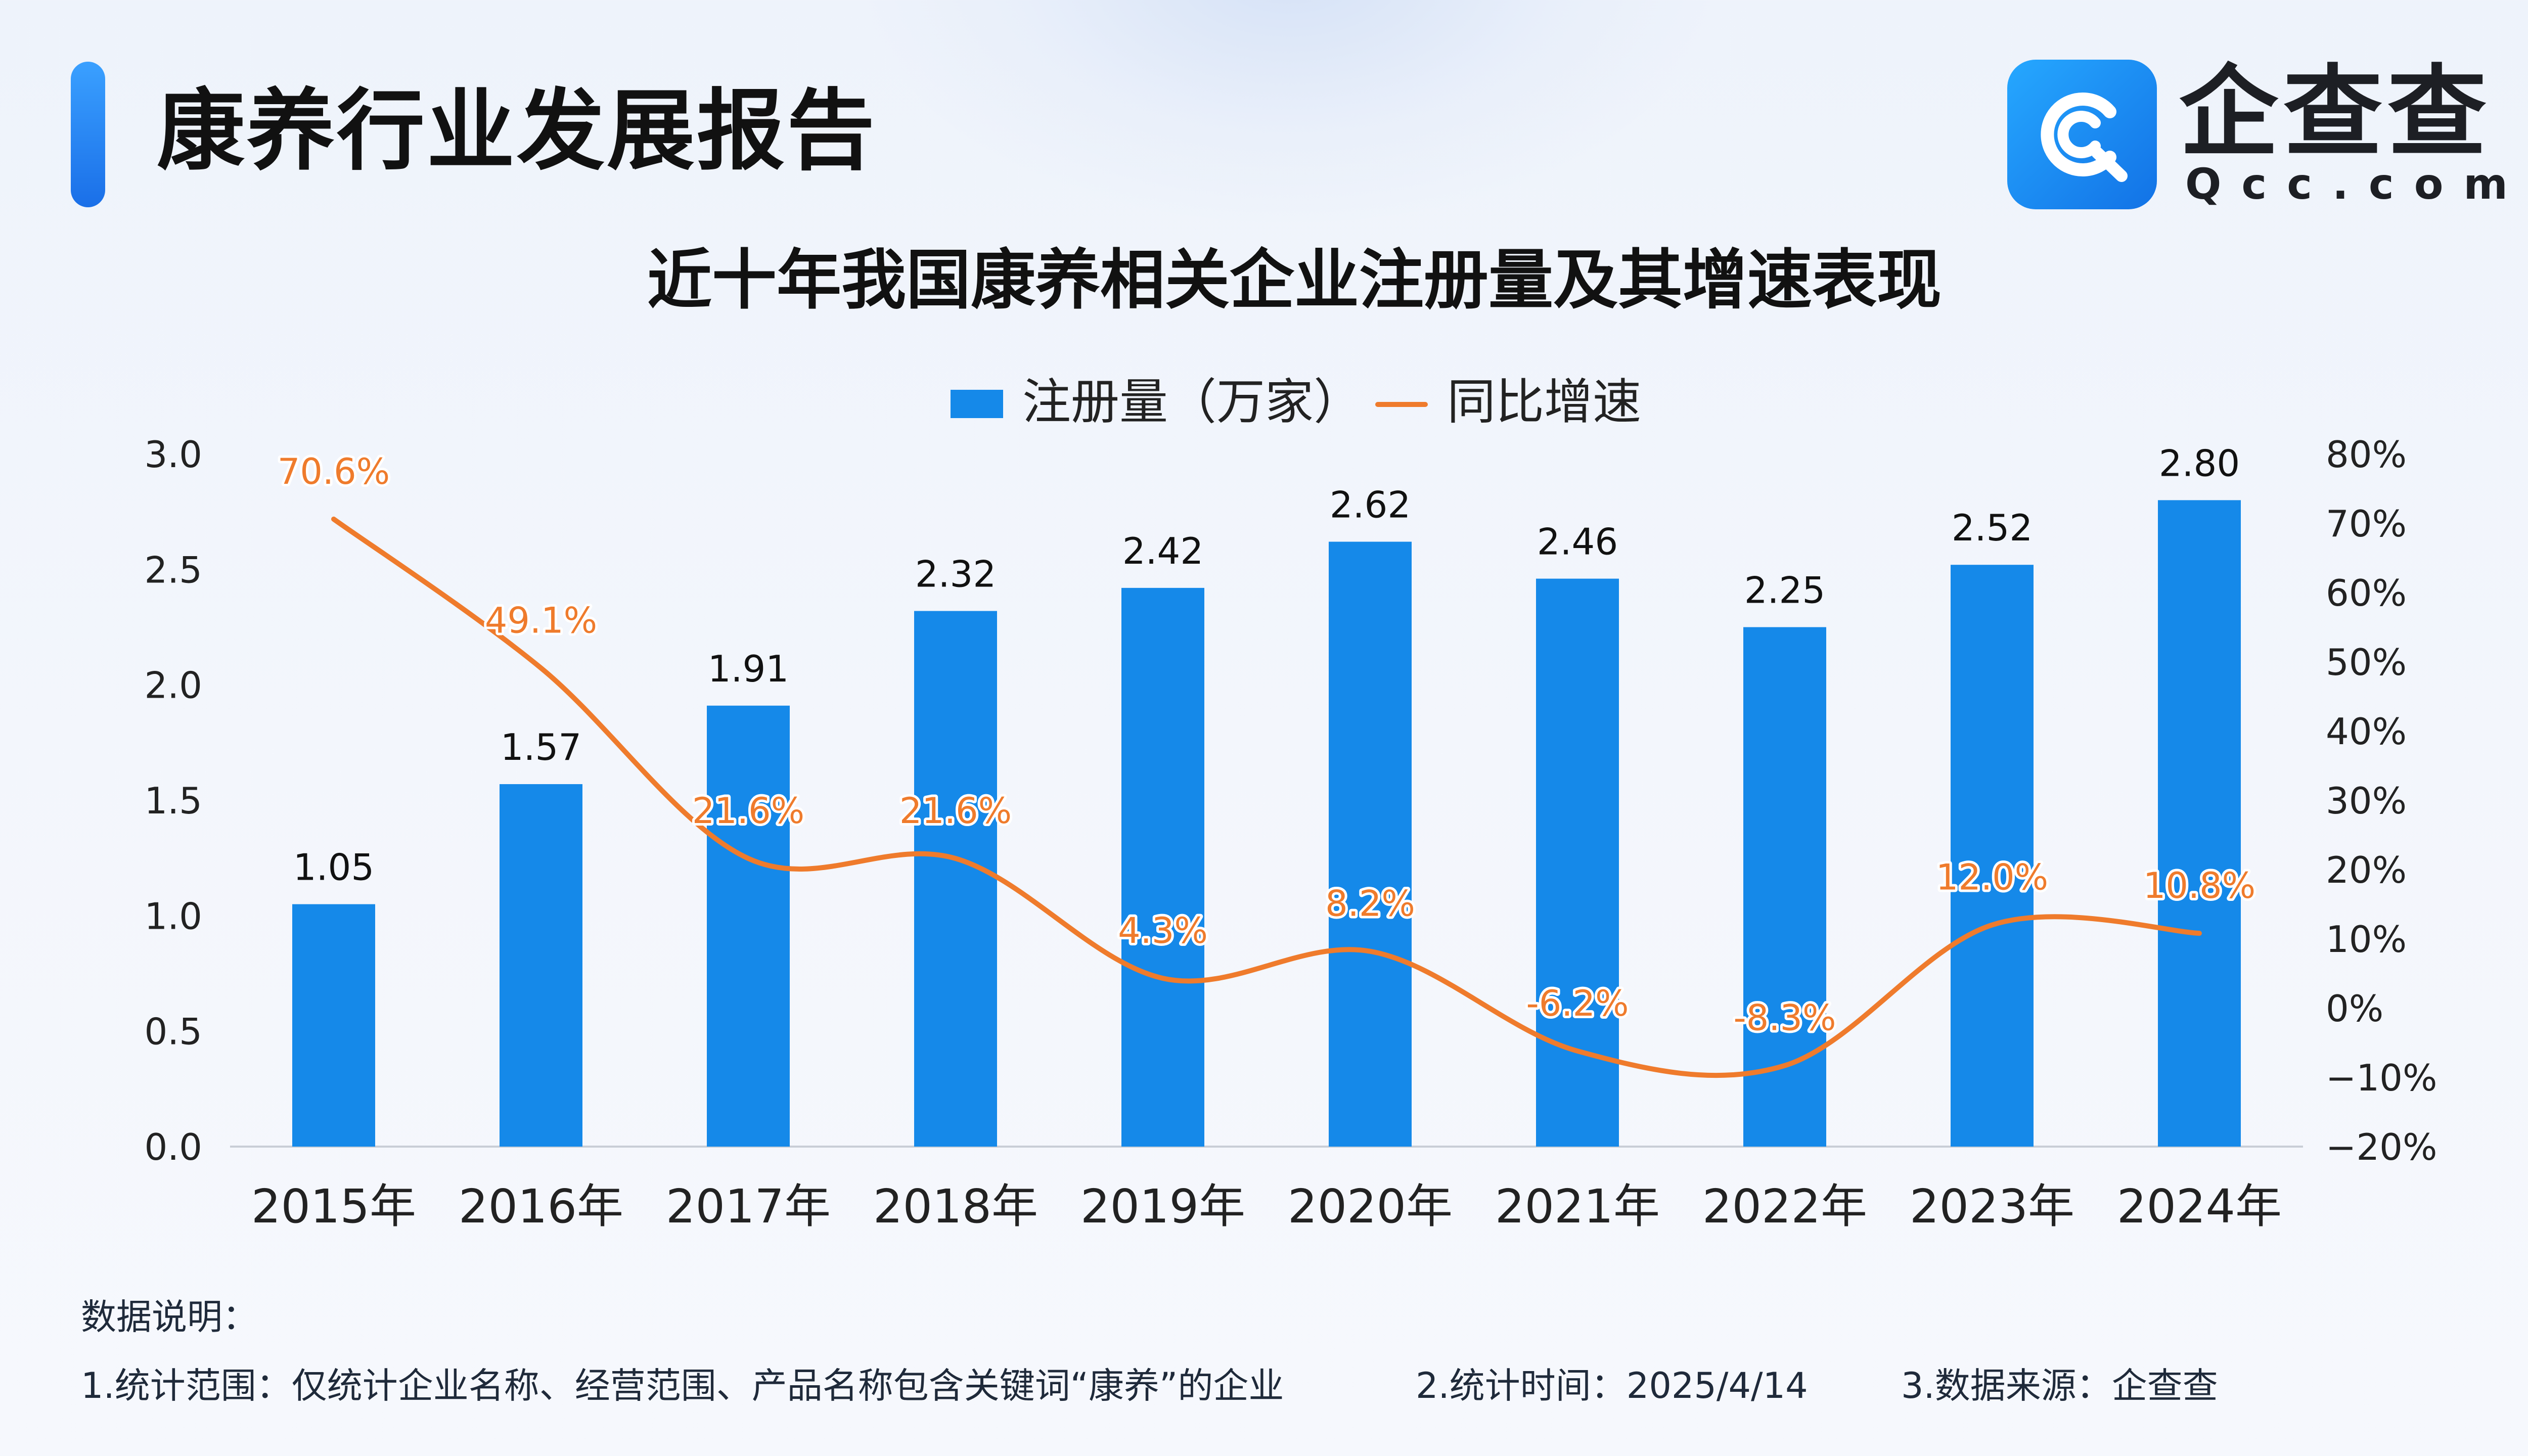 This screenshot has width=2528, height=1456. I want to click on y-right-tick-label: 40%, so click(2367, 731).